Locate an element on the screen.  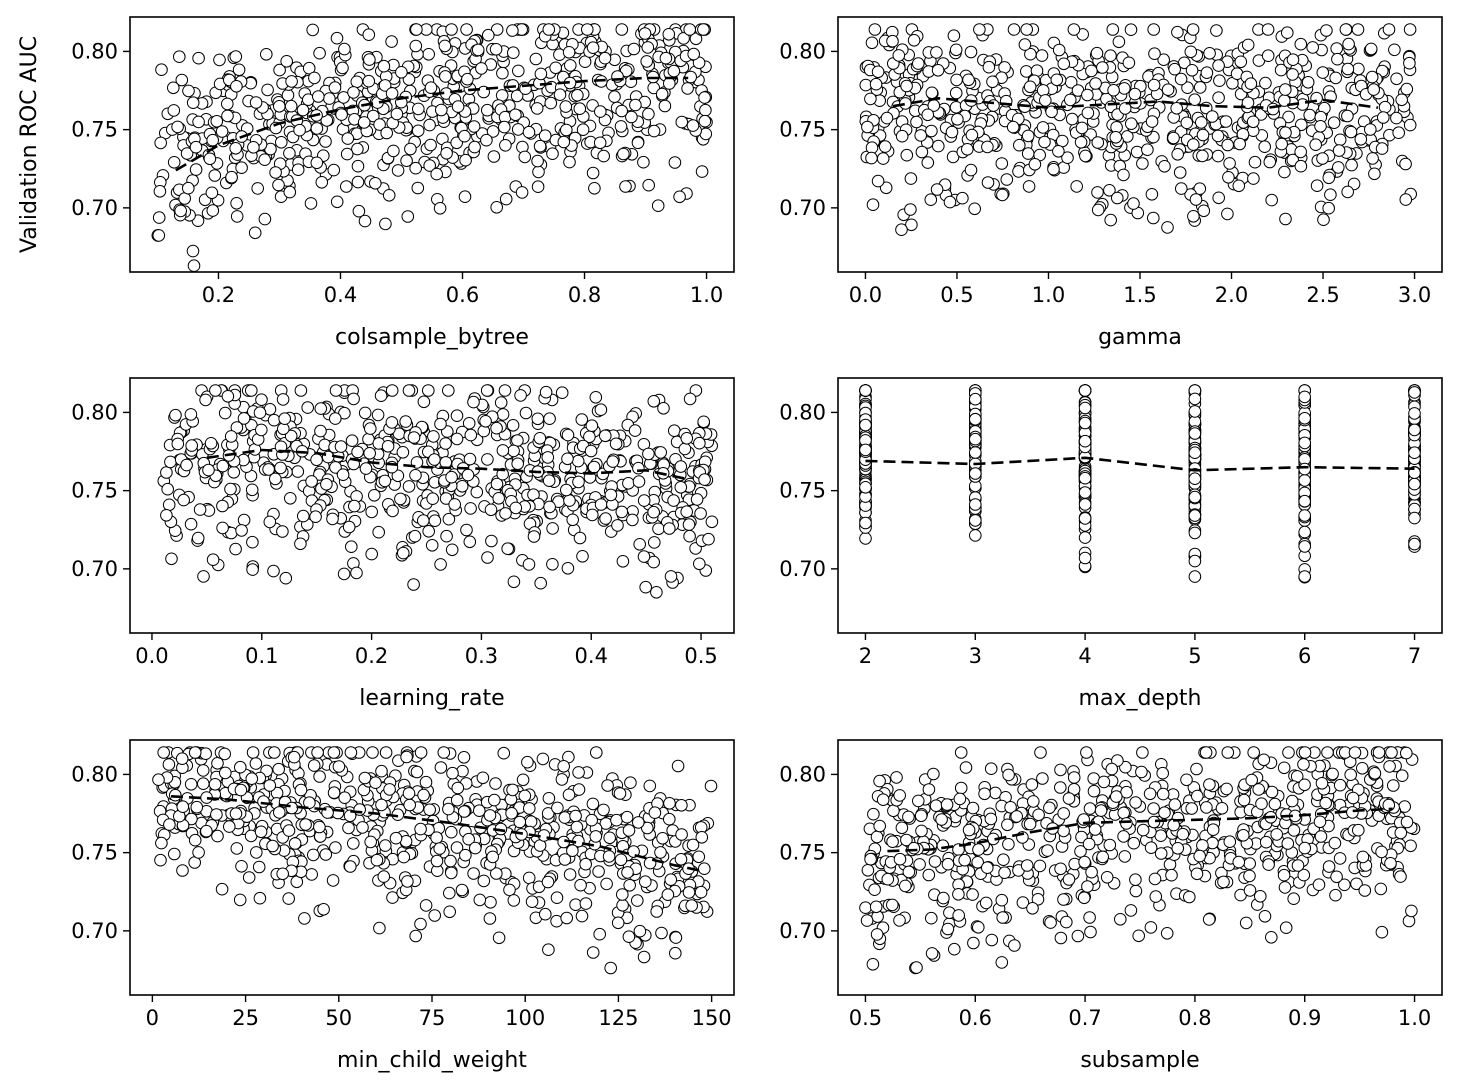
x-axis-label: min_child_weight is located at coordinates (432, 1060).